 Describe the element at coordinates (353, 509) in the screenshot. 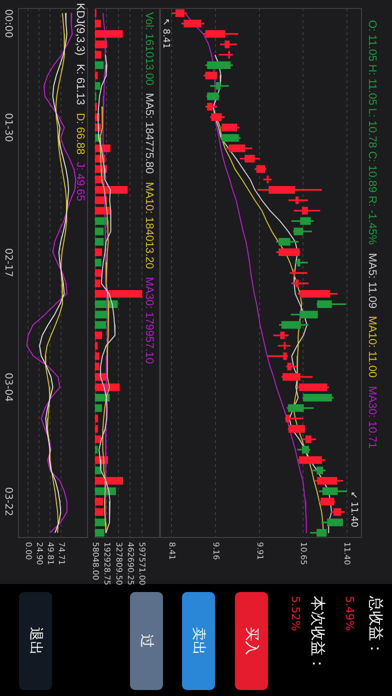

I see `annotation: ↙ 11.40` at that location.